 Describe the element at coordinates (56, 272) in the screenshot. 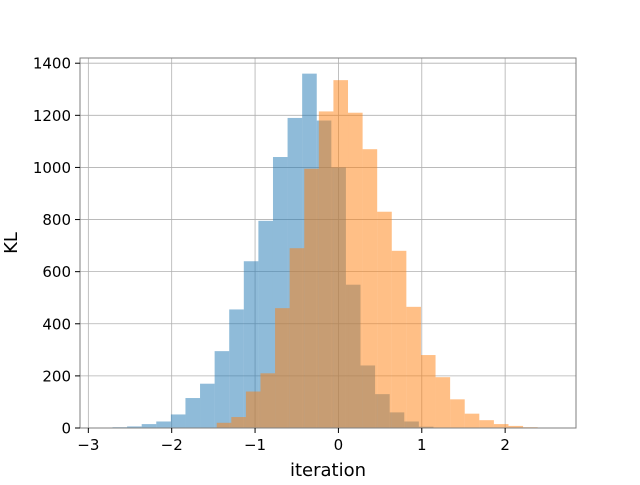

I see `y-tick-label: 600` at that location.